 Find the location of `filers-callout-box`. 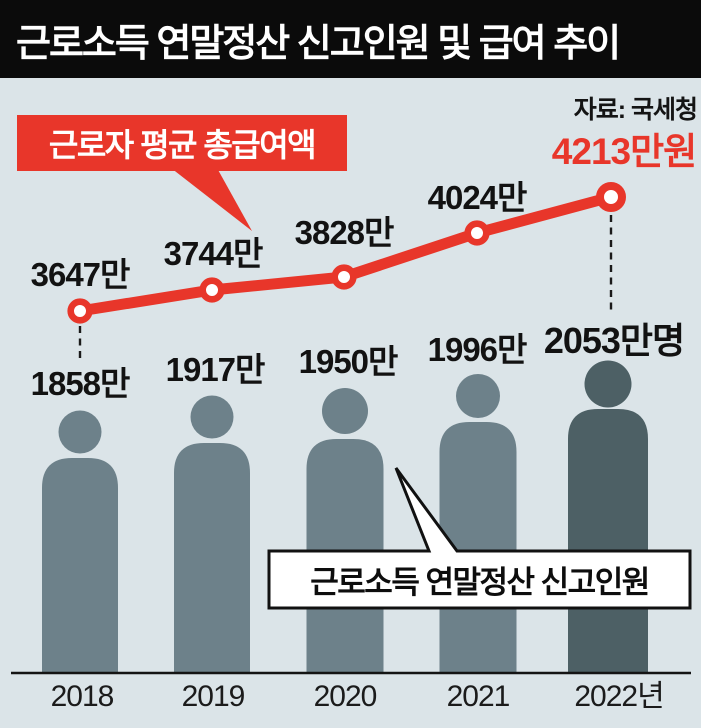

filers-callout-box is located at coordinates (479, 538).